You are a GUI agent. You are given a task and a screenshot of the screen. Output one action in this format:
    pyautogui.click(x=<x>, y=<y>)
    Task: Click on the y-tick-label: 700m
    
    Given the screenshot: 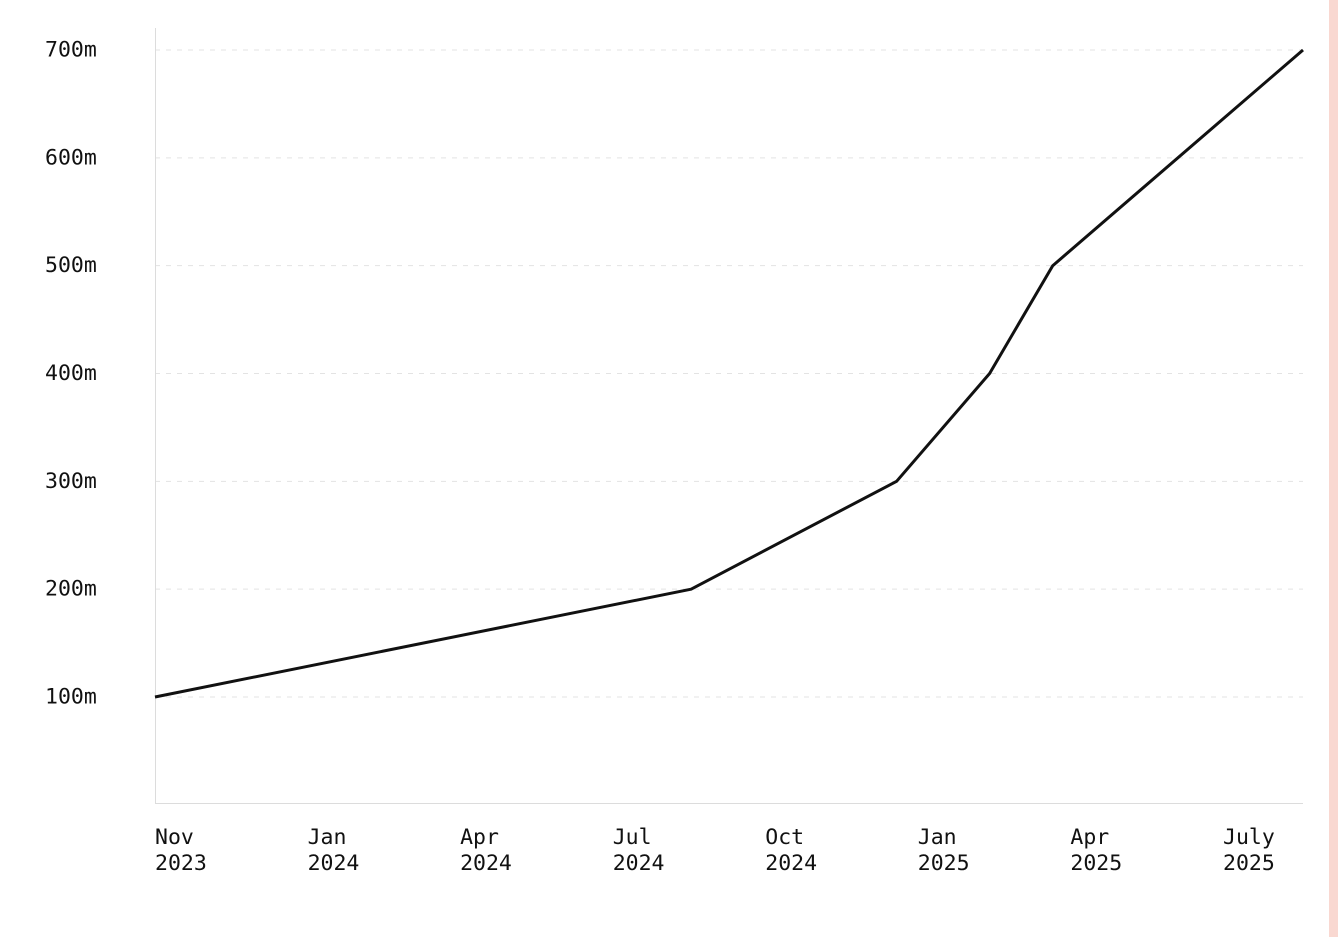 What is the action you would take?
    pyautogui.click(x=71, y=50)
    